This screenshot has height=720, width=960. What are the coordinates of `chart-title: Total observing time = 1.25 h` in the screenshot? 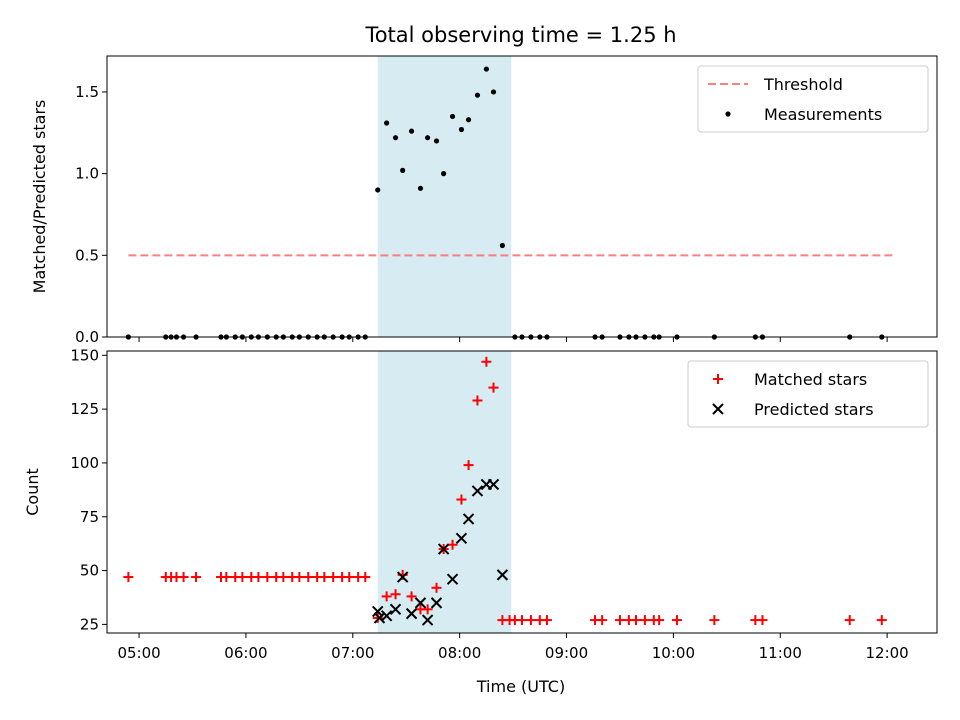 It's located at (520, 35).